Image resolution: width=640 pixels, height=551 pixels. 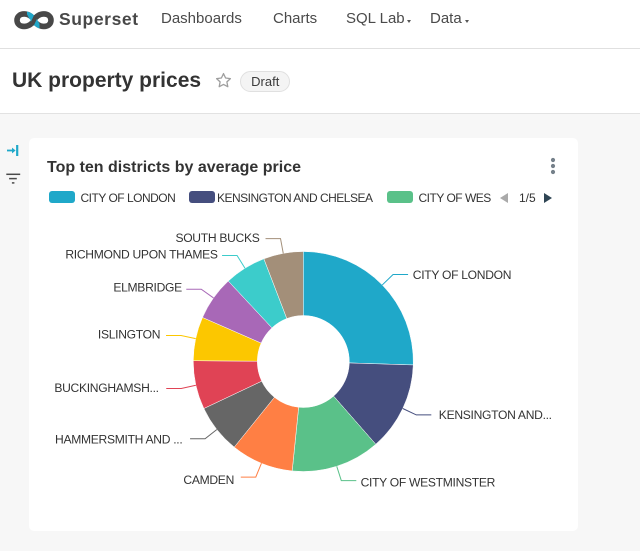 I want to click on svg-text: CAMDEN, so click(x=208, y=480).